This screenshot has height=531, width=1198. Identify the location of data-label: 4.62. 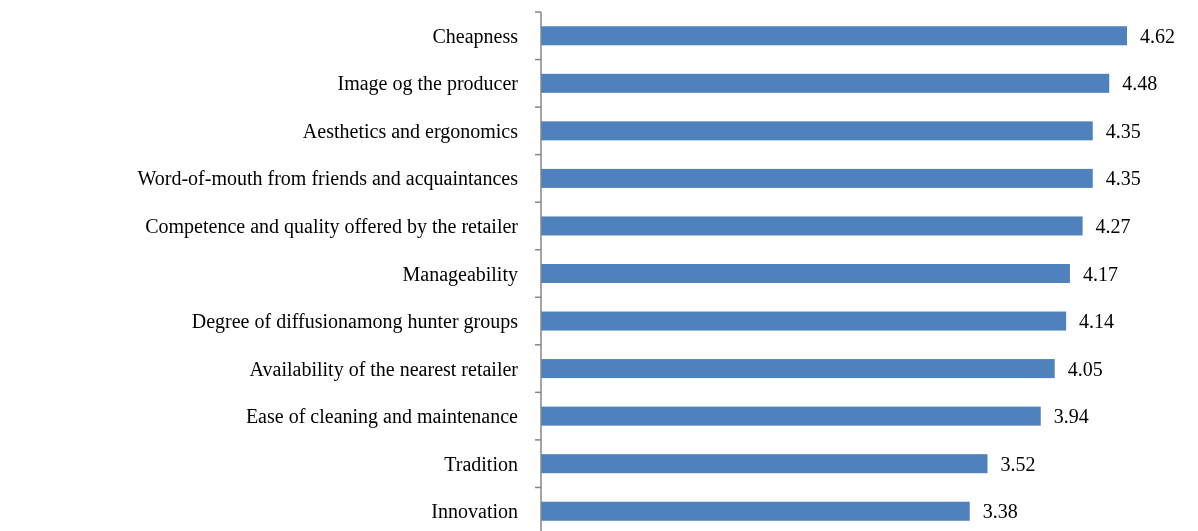
(1157, 35).